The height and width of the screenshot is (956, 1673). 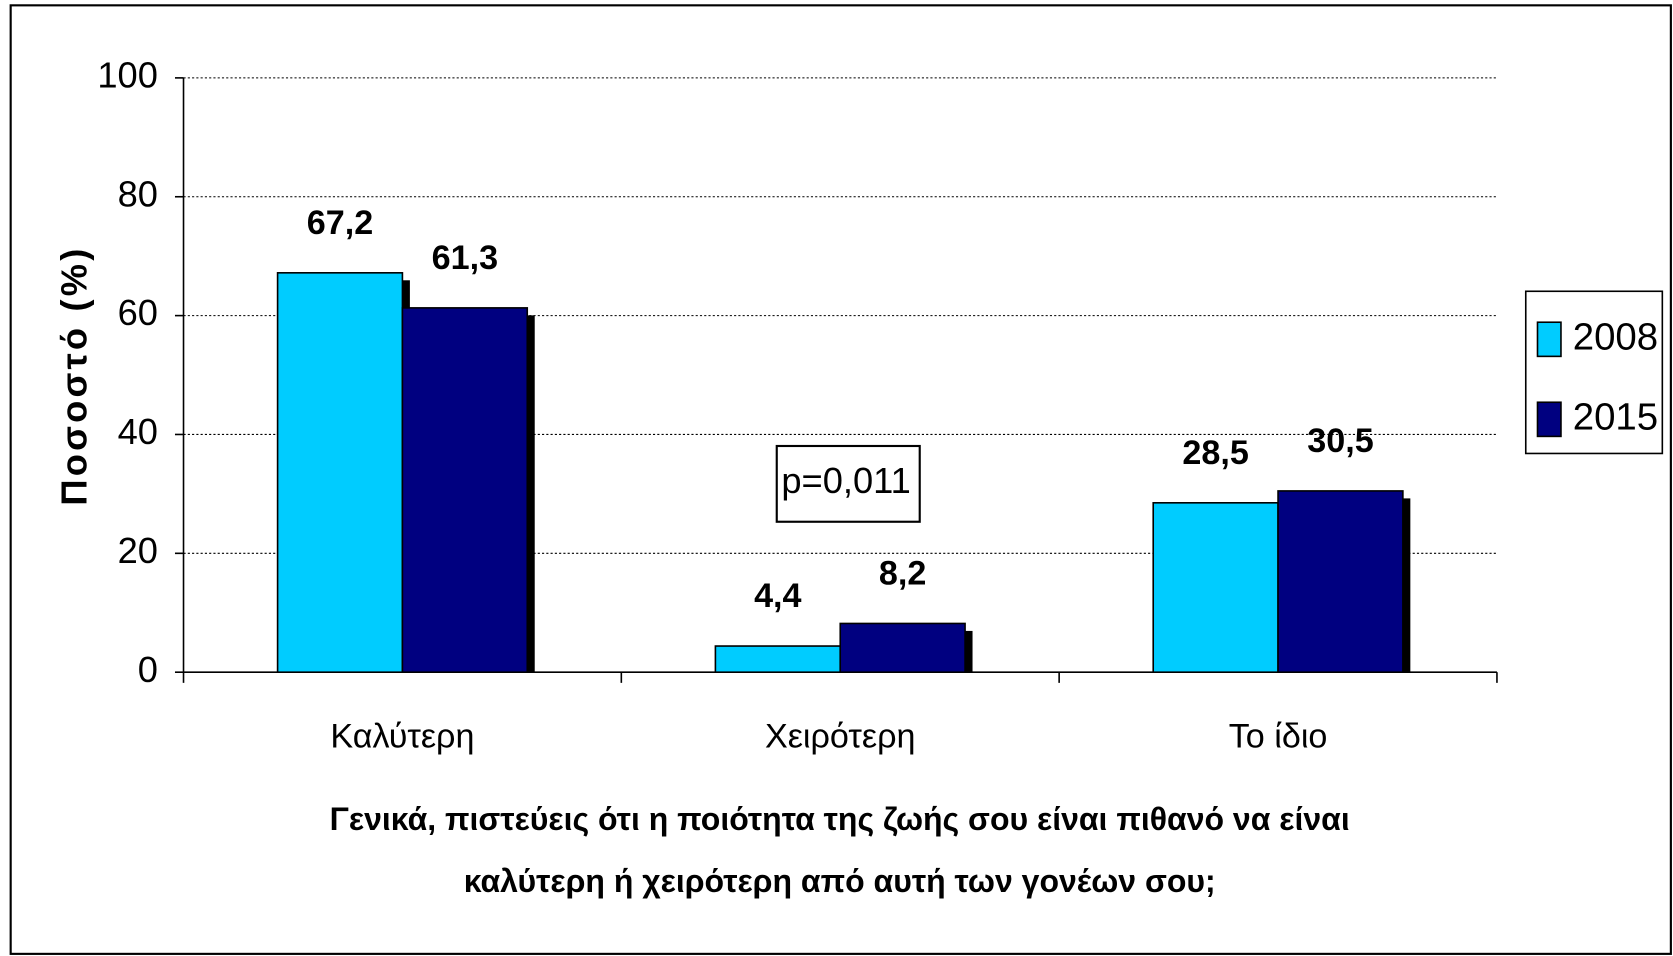 What do you see at coordinates (127, 74) in the screenshot?
I see `y-tick-label: 100` at bounding box center [127, 74].